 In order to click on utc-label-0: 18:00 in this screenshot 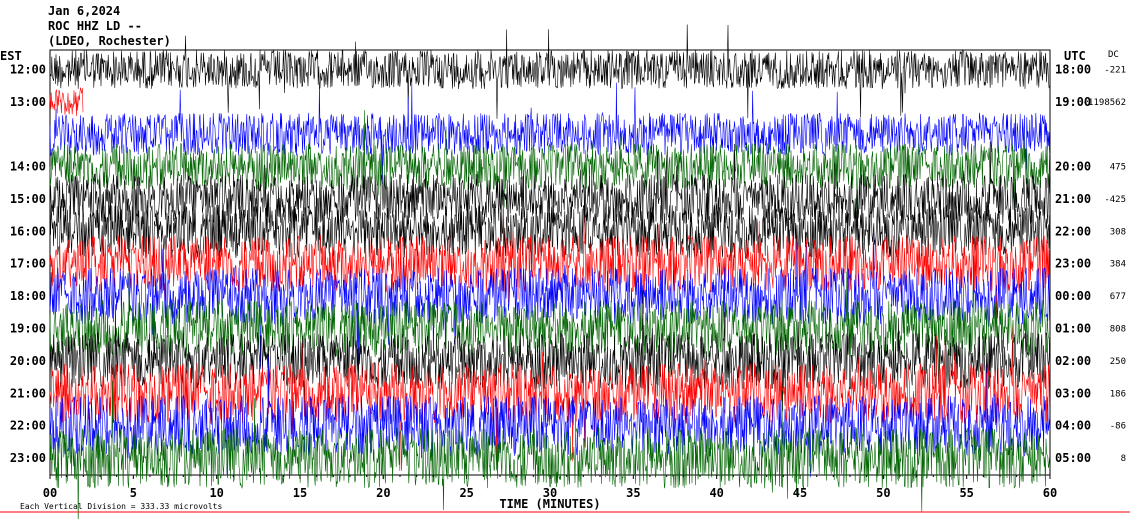, I will do `click(1073, 69)`.